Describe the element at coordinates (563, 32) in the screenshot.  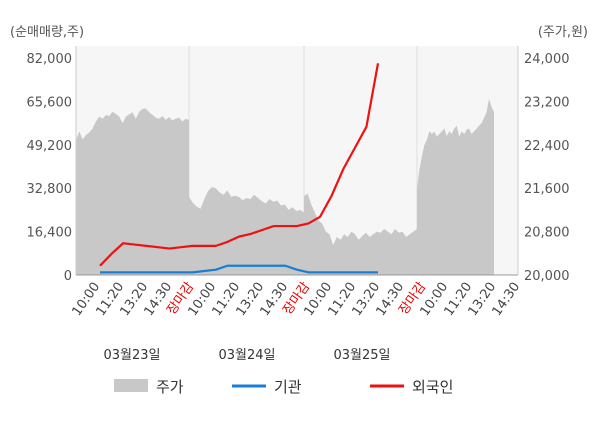
I see `right-axis-unit: (주가,원)` at that location.